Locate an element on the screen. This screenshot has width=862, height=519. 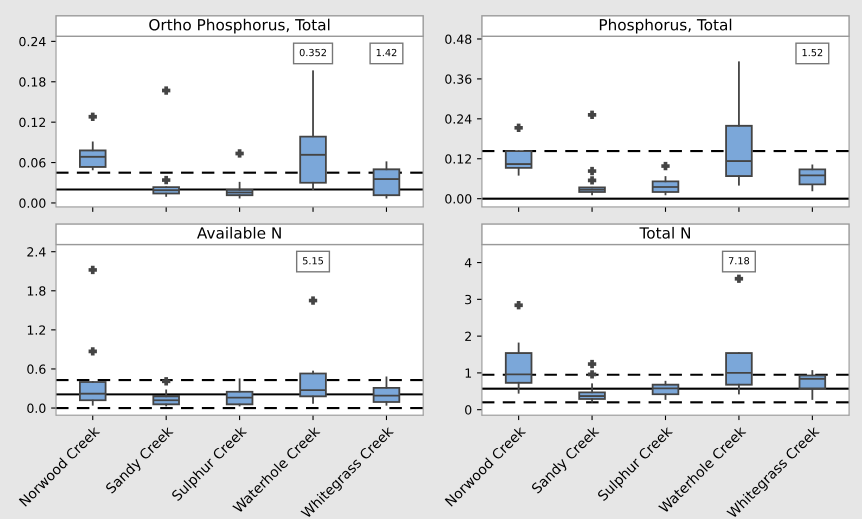
y-tick-label: 0 is located at coordinates (468, 410).